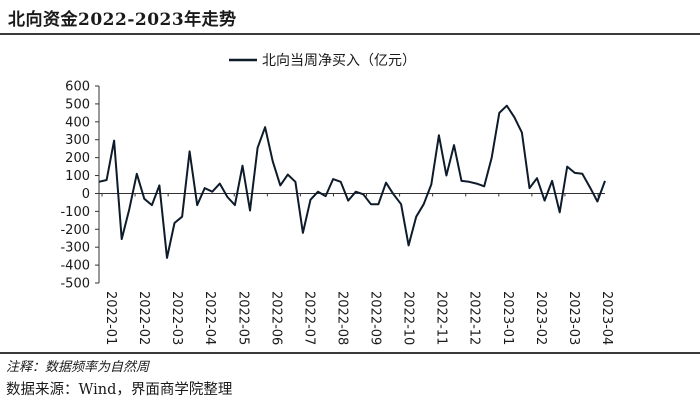  I want to click on page-title: 北向资金2022-2023年走势, so click(122, 20).